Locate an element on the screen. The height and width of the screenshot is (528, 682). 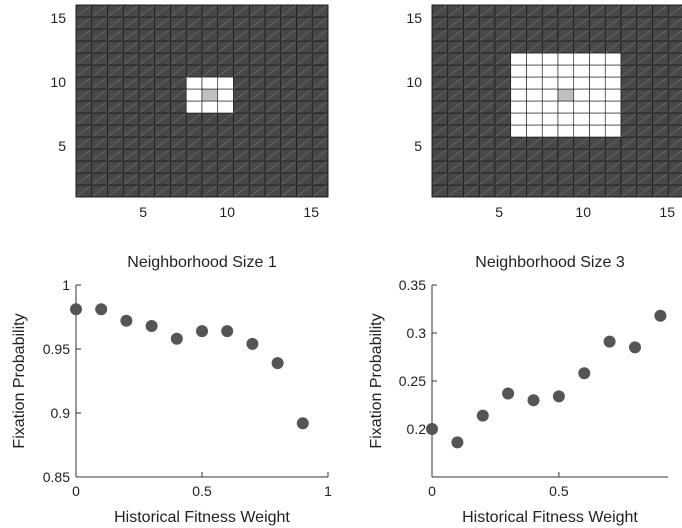
y-tick-label: 15 is located at coordinates (414, 18).